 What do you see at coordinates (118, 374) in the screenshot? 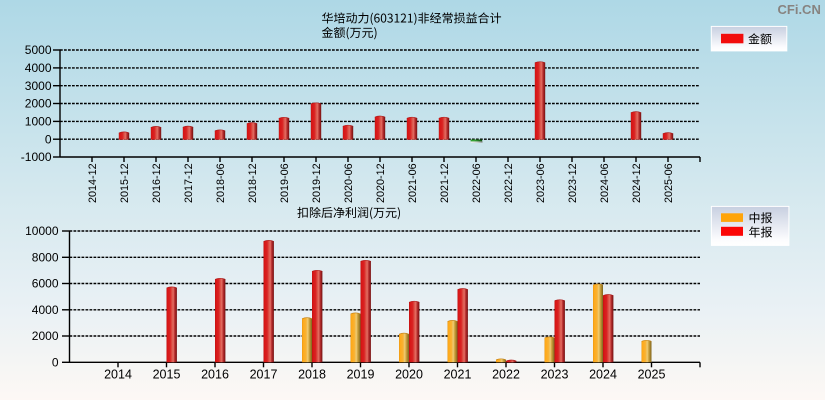
I see `svg-text: 2014` at bounding box center [118, 374].